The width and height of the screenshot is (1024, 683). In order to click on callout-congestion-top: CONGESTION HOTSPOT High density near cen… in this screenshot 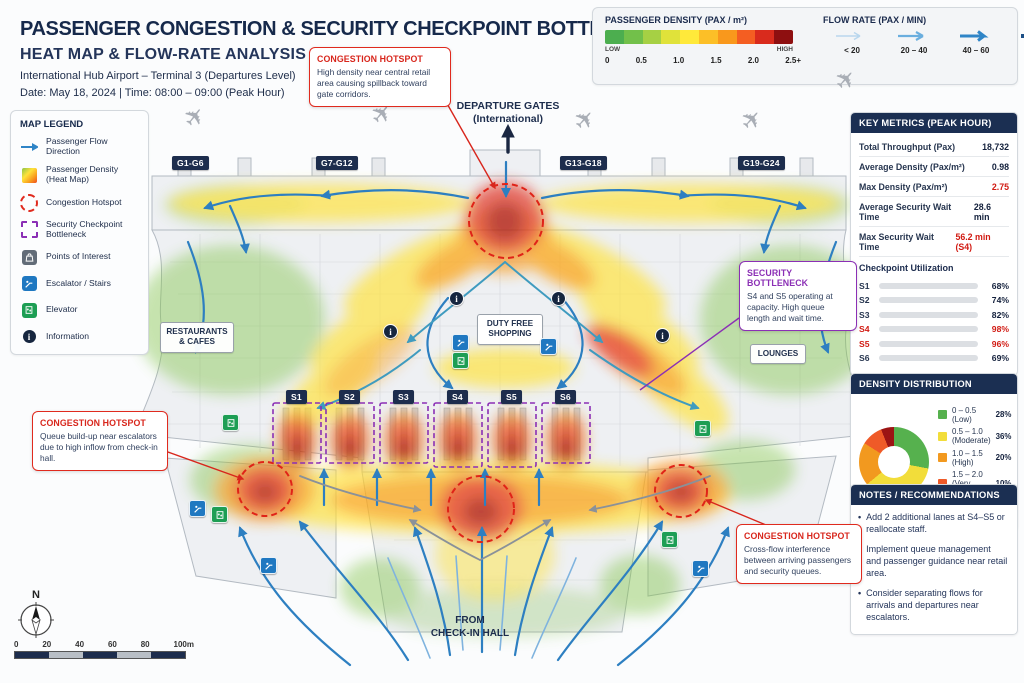, I will do `click(380, 77)`.